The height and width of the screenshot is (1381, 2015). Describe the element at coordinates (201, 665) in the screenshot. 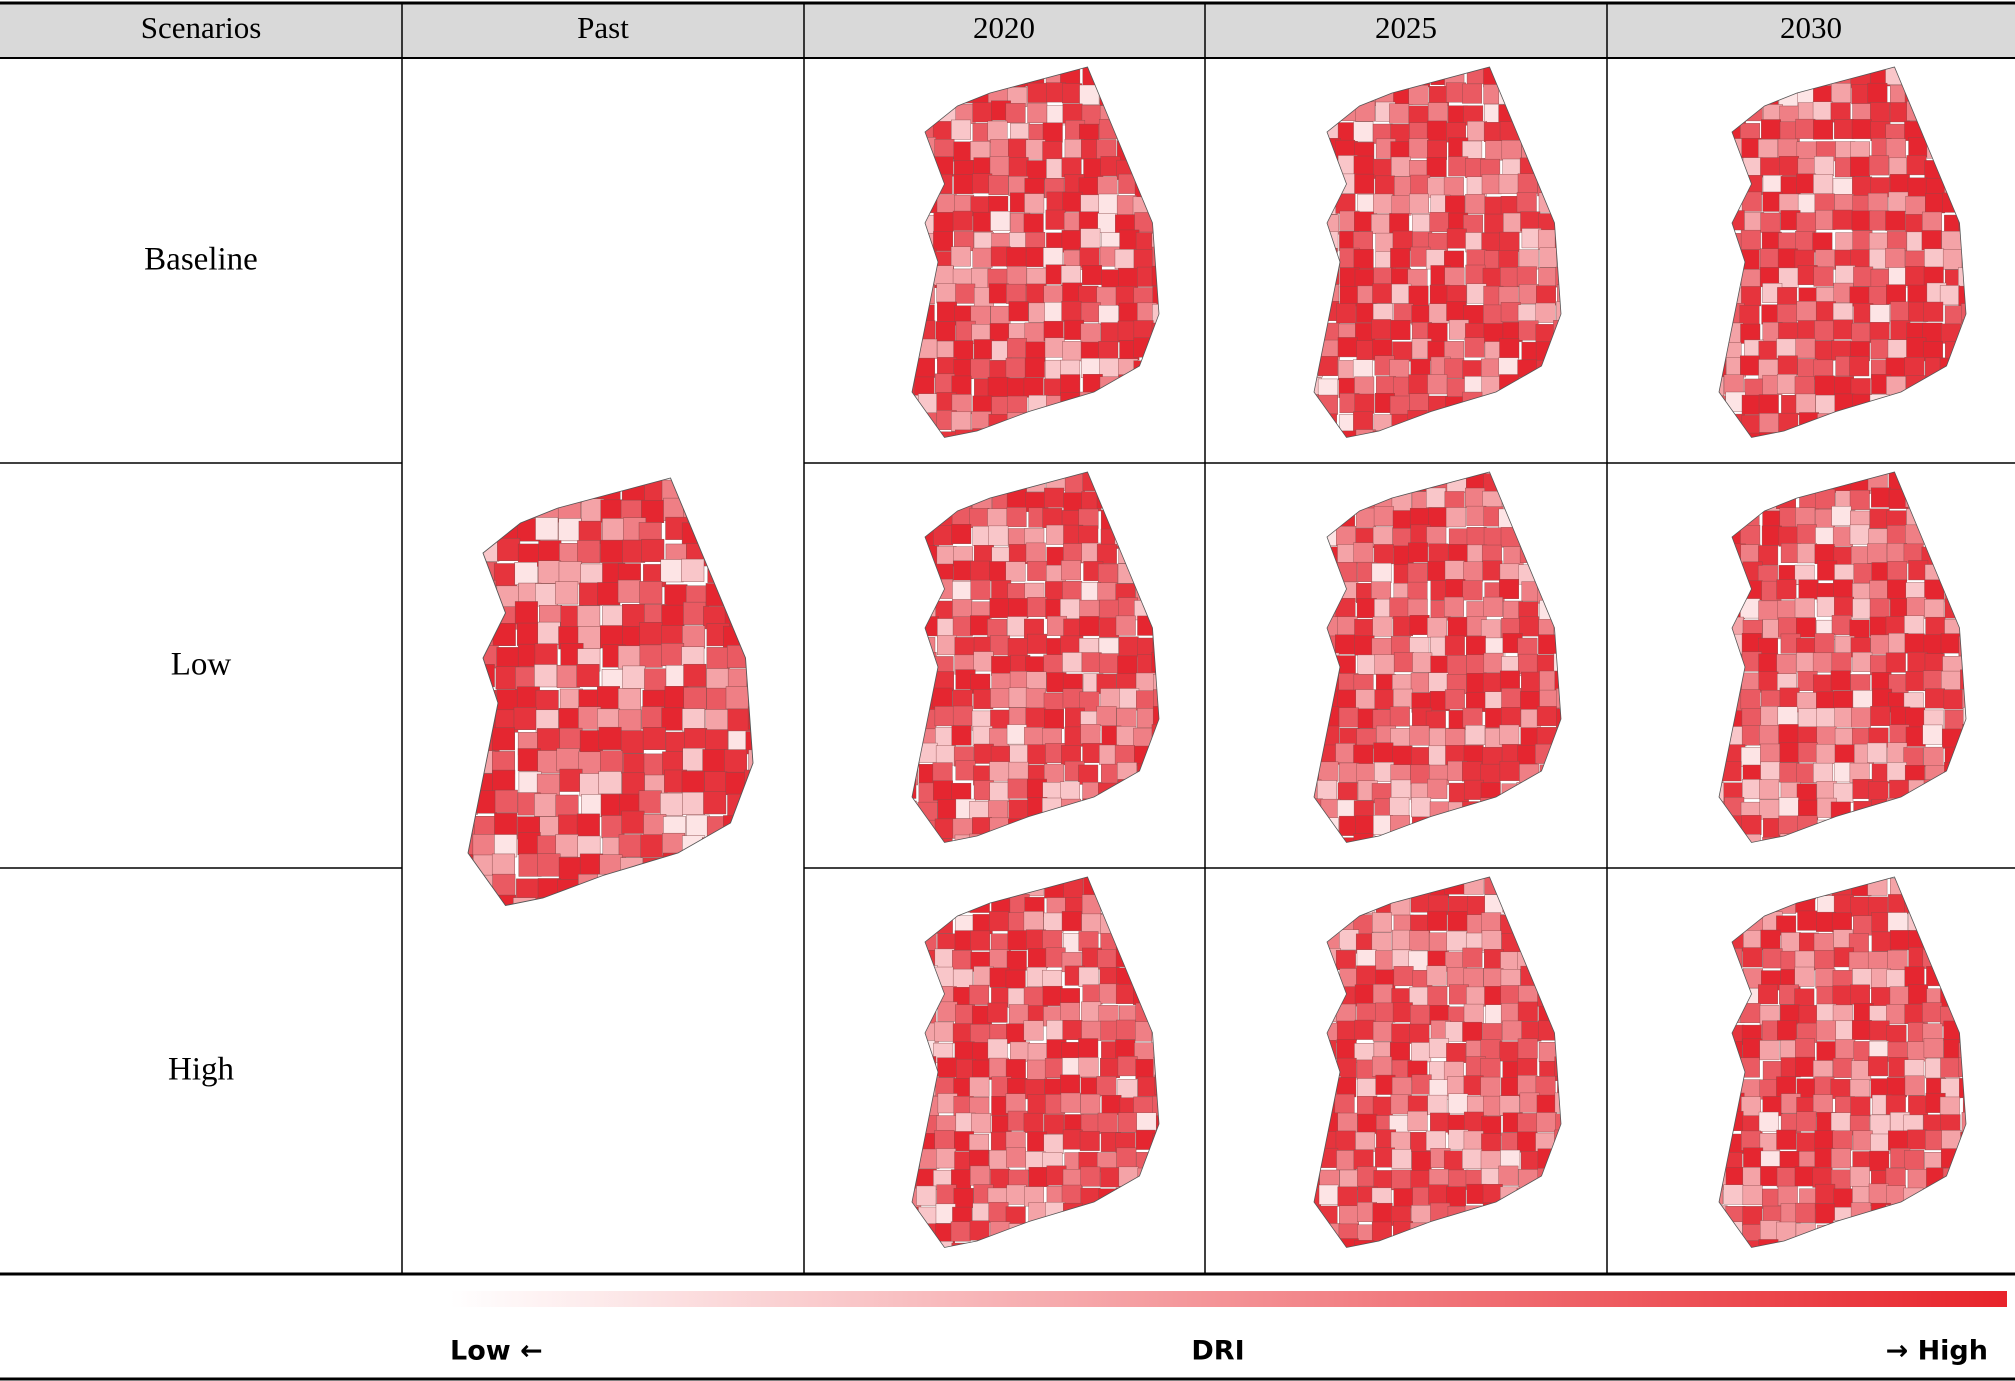

I see `row-label: Low` at that location.